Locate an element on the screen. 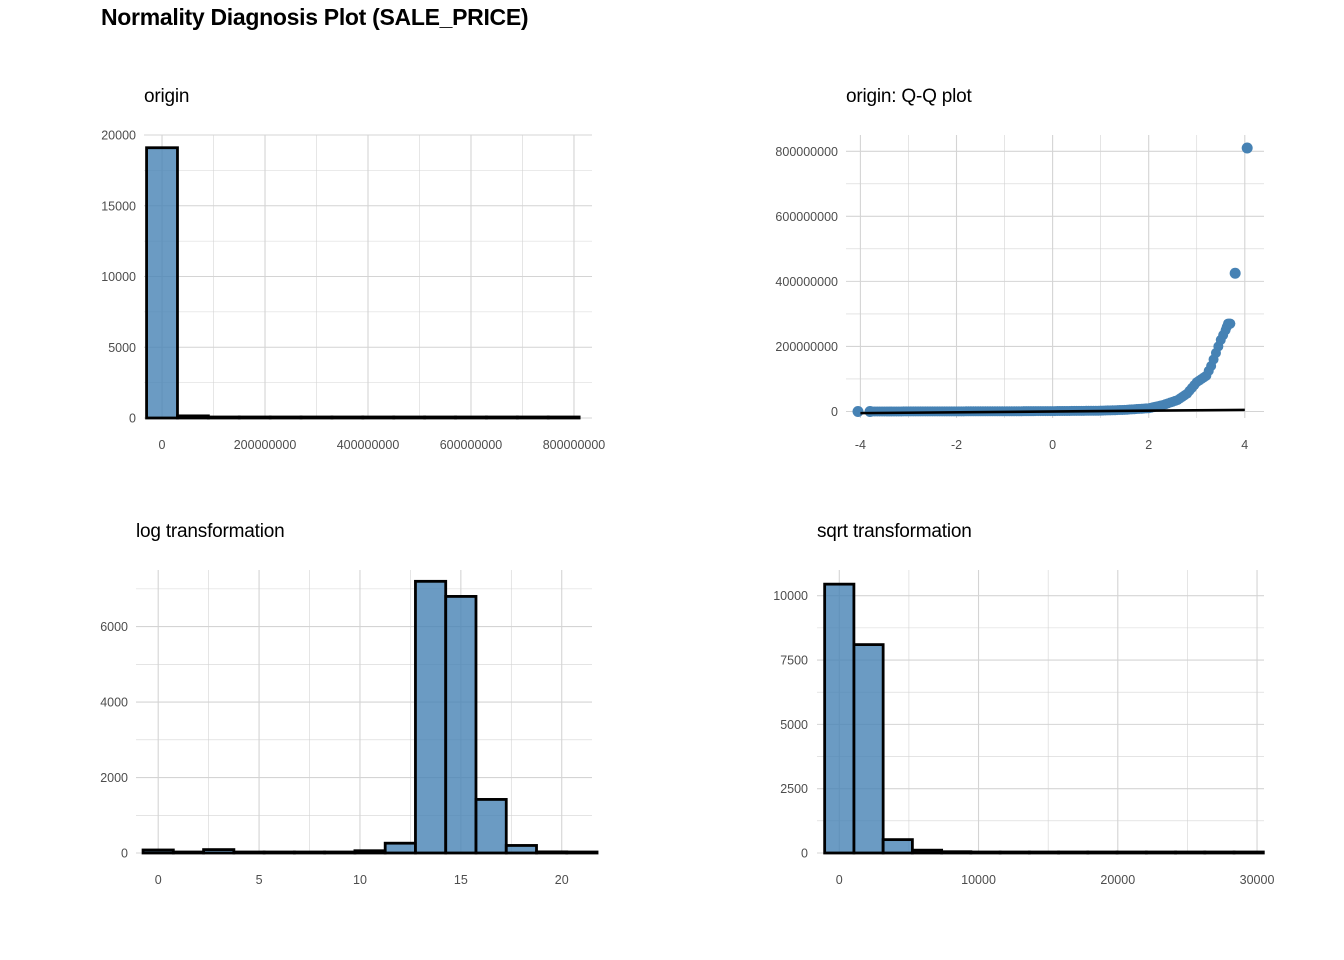  y-tick-label: 400000000 is located at coordinates (806, 282).